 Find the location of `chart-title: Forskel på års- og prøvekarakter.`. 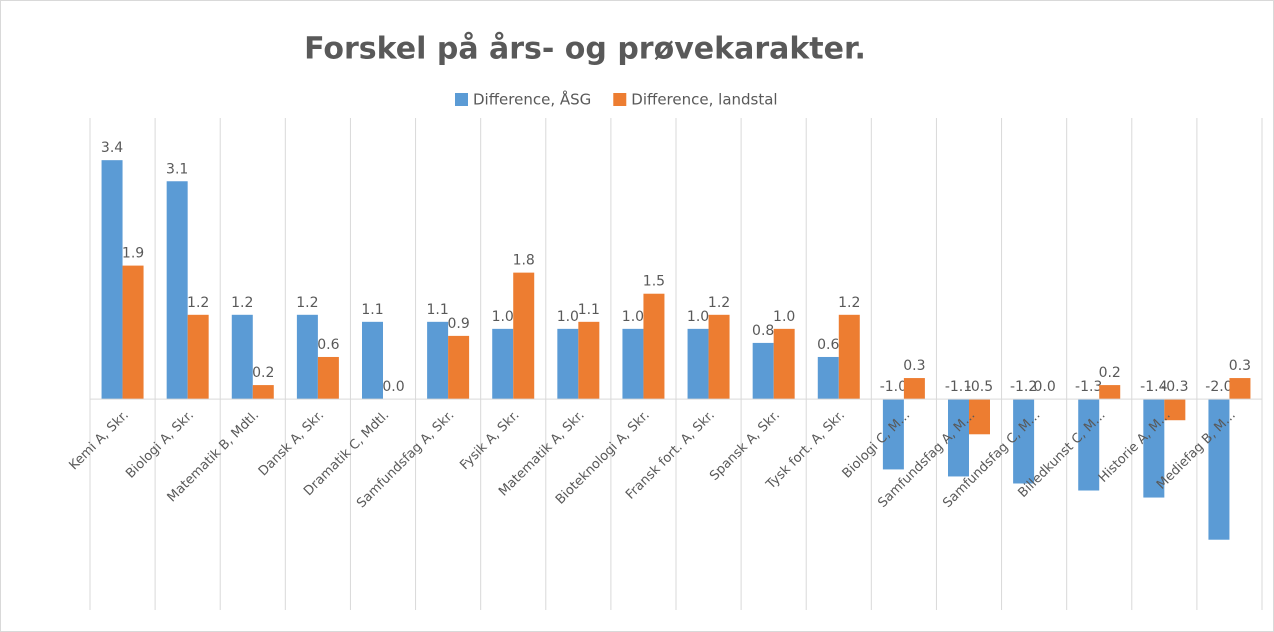

chart-title: Forskel på års- og prøvekarakter. is located at coordinates (585, 49).